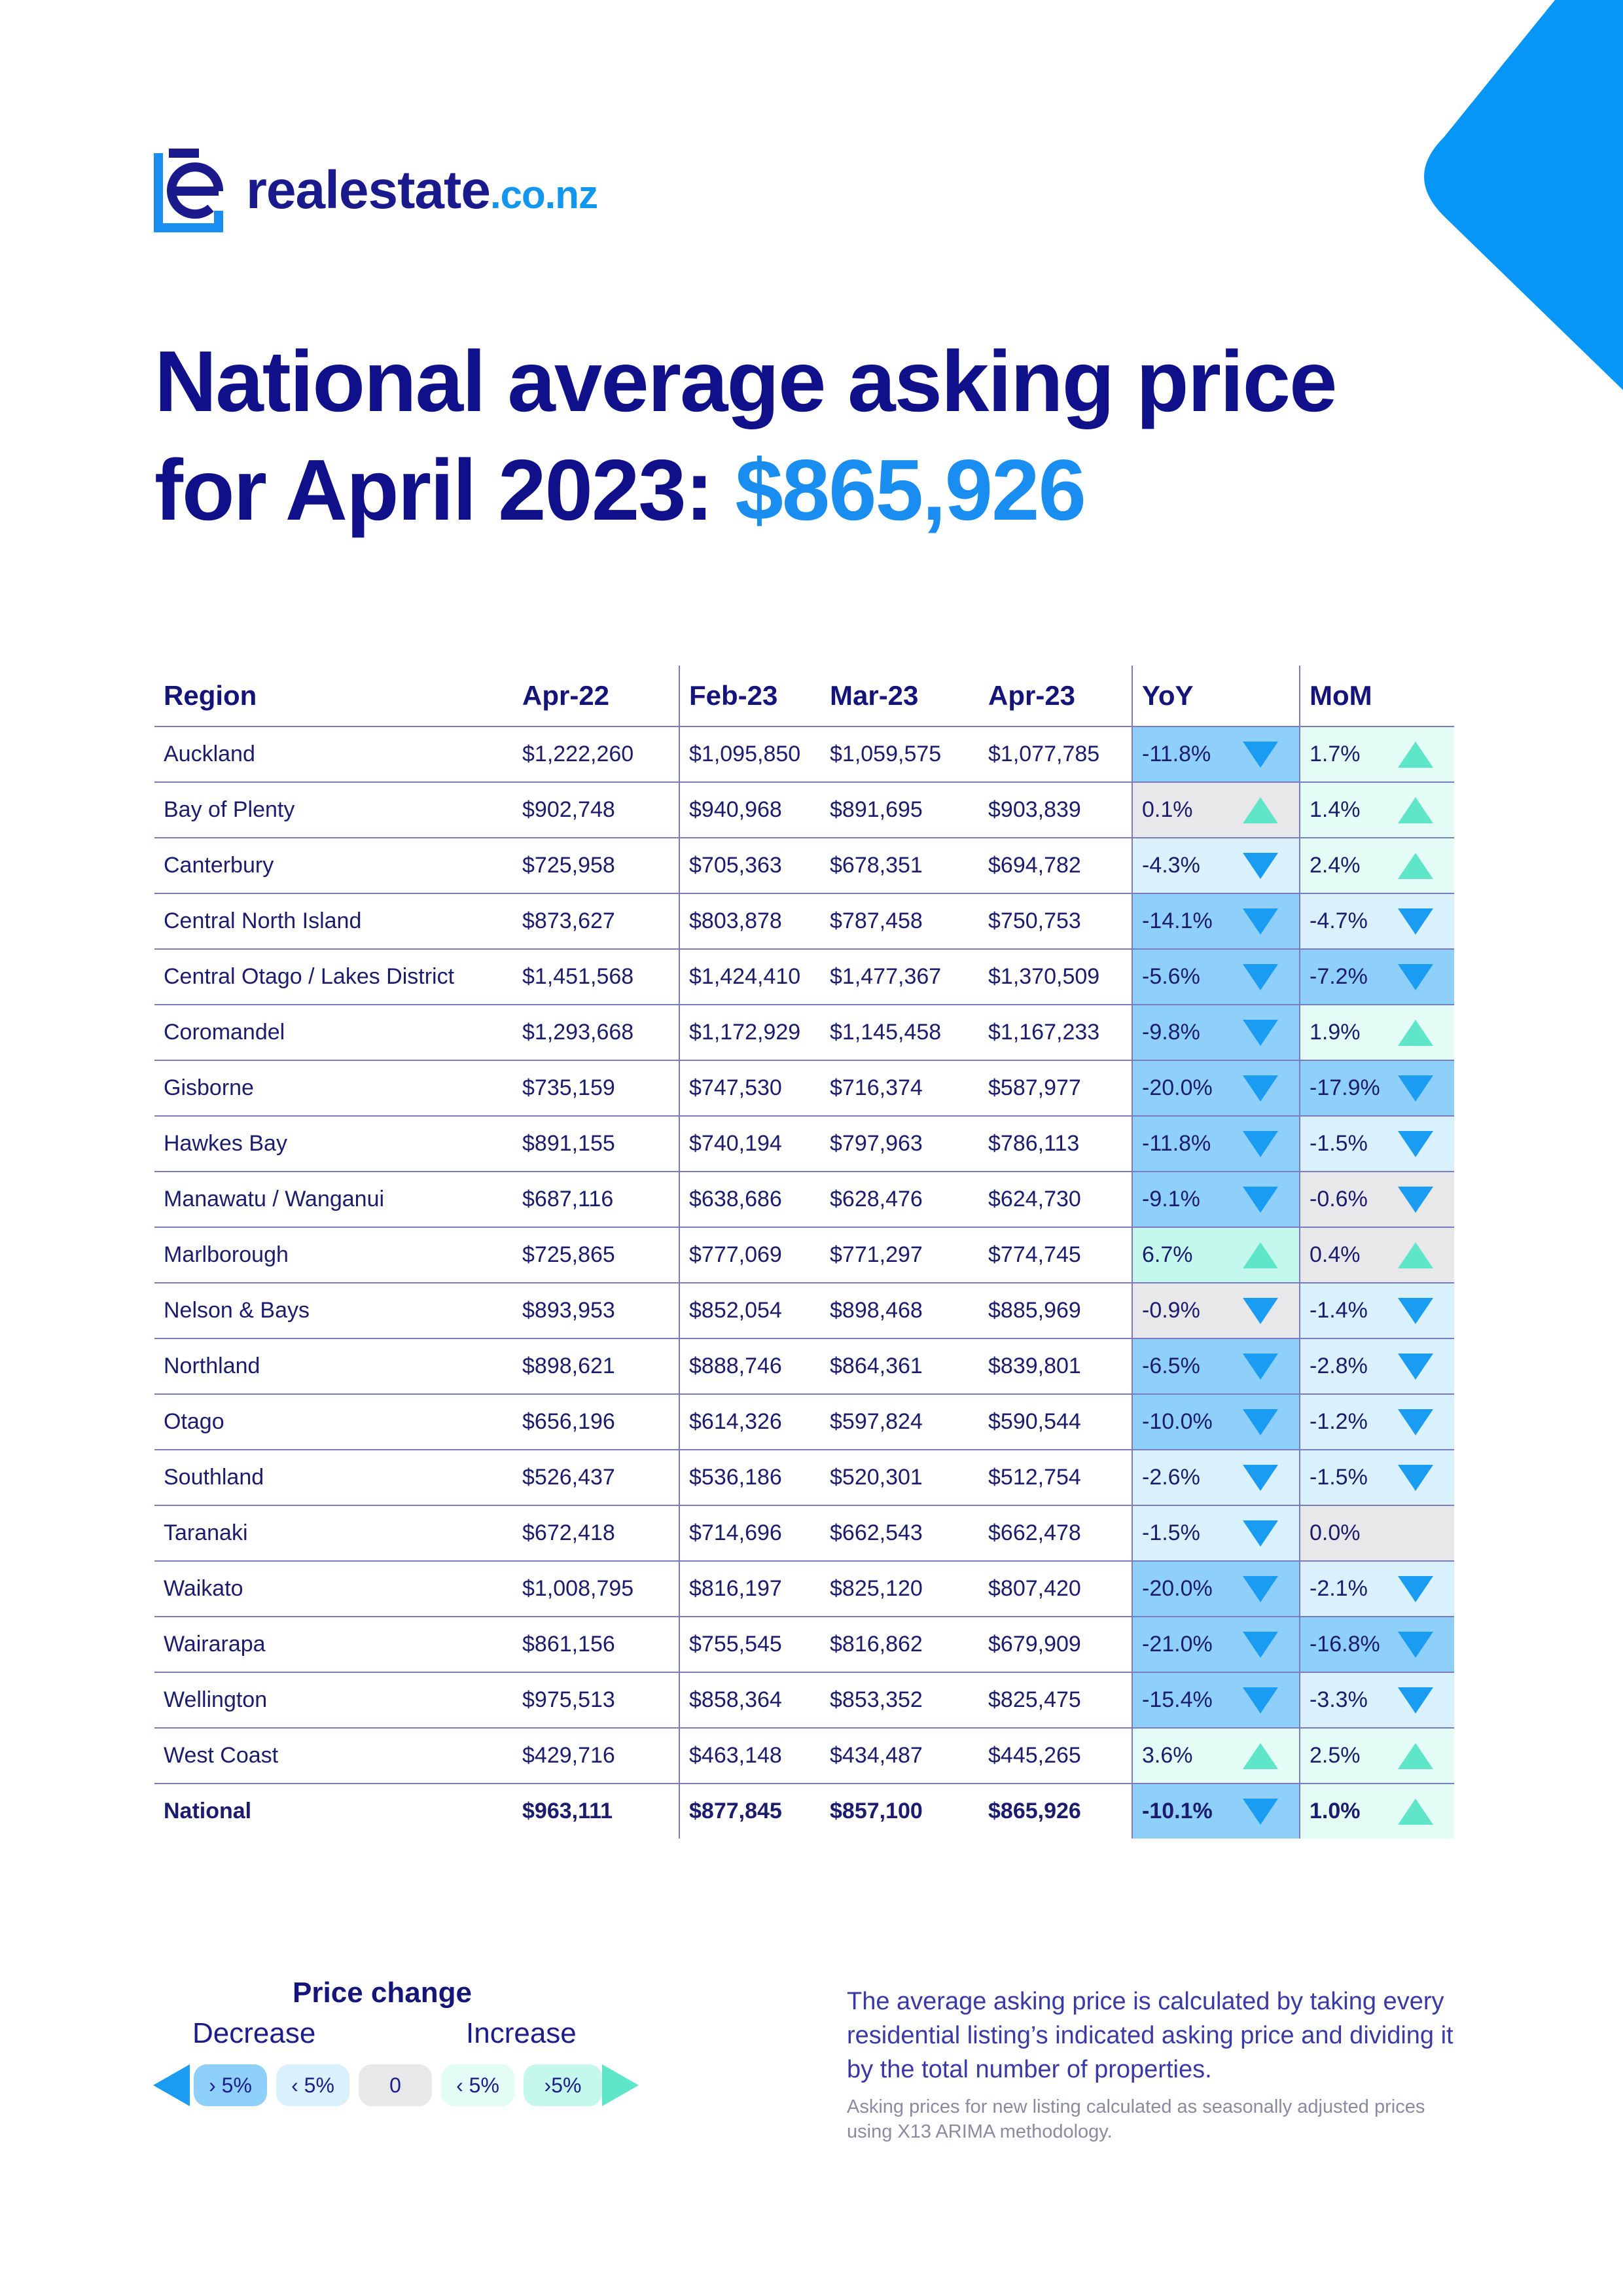 The width and height of the screenshot is (1623, 2296). I want to click on mom-value: 1.7%, so click(1335, 754).